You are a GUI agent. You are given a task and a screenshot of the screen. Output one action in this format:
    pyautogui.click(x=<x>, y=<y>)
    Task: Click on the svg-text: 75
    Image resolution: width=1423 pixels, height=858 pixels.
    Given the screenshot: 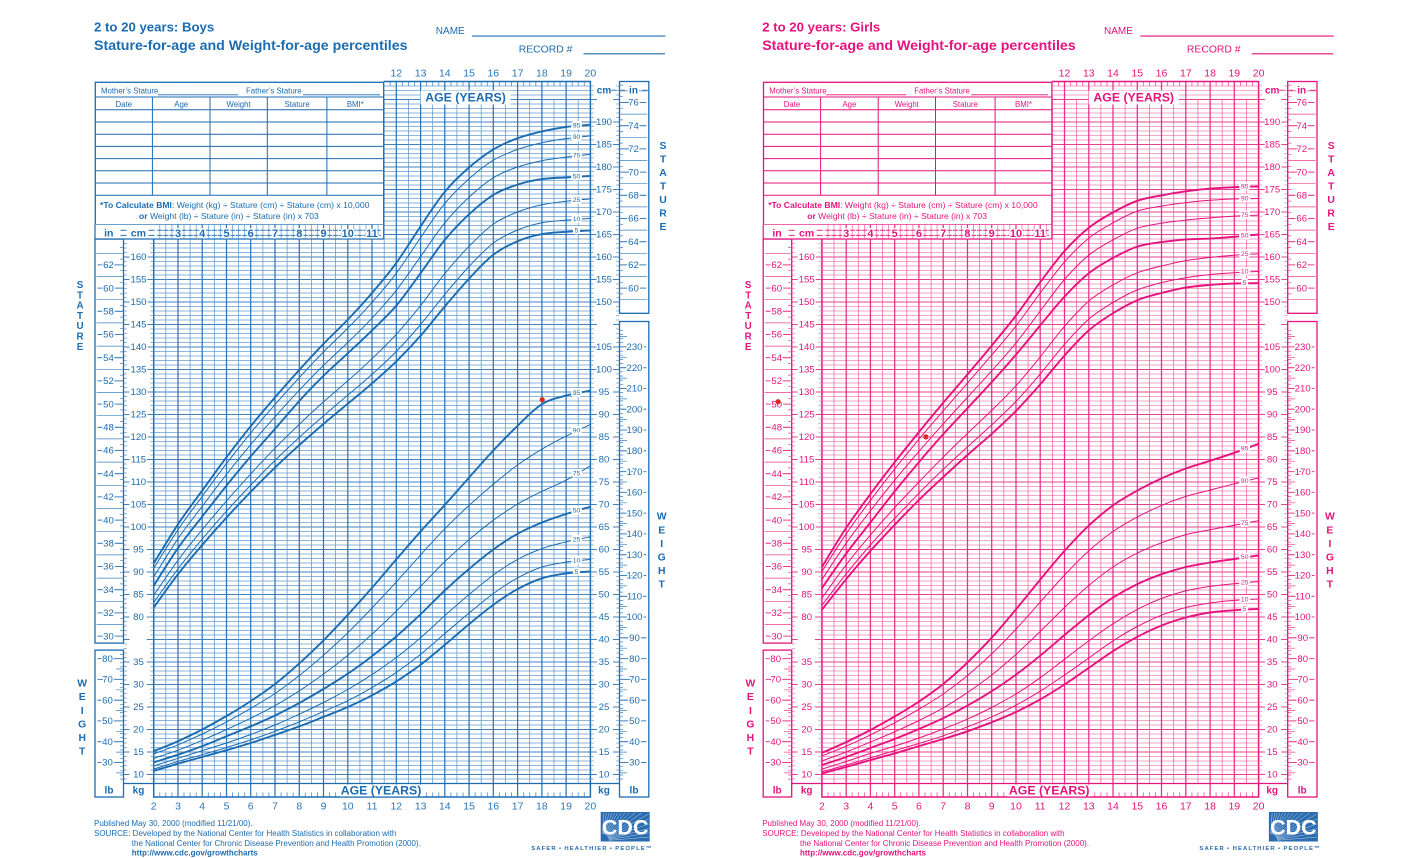 What is the action you would take?
    pyautogui.click(x=1272, y=482)
    